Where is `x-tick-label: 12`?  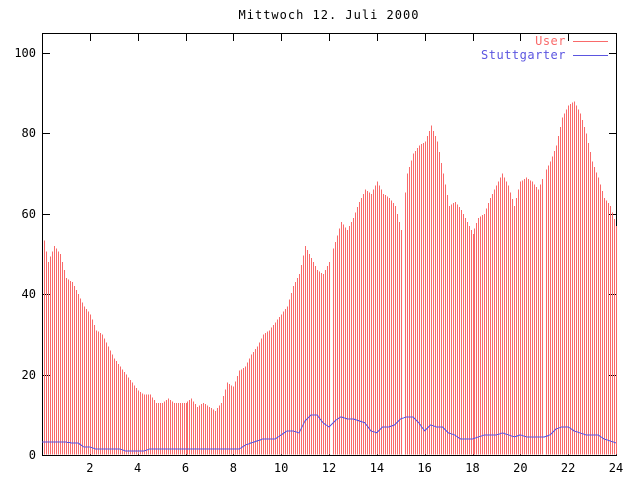 x-tick-label: 12 is located at coordinates (329, 468).